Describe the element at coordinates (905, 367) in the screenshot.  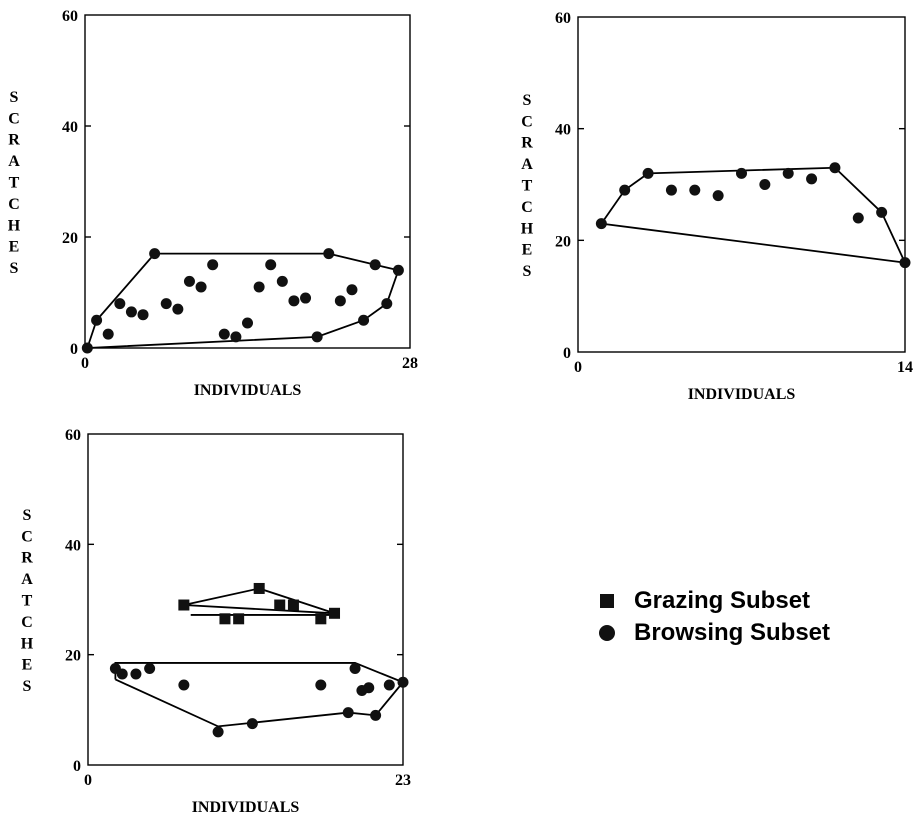
I see `x-tick-label: 14` at that location.